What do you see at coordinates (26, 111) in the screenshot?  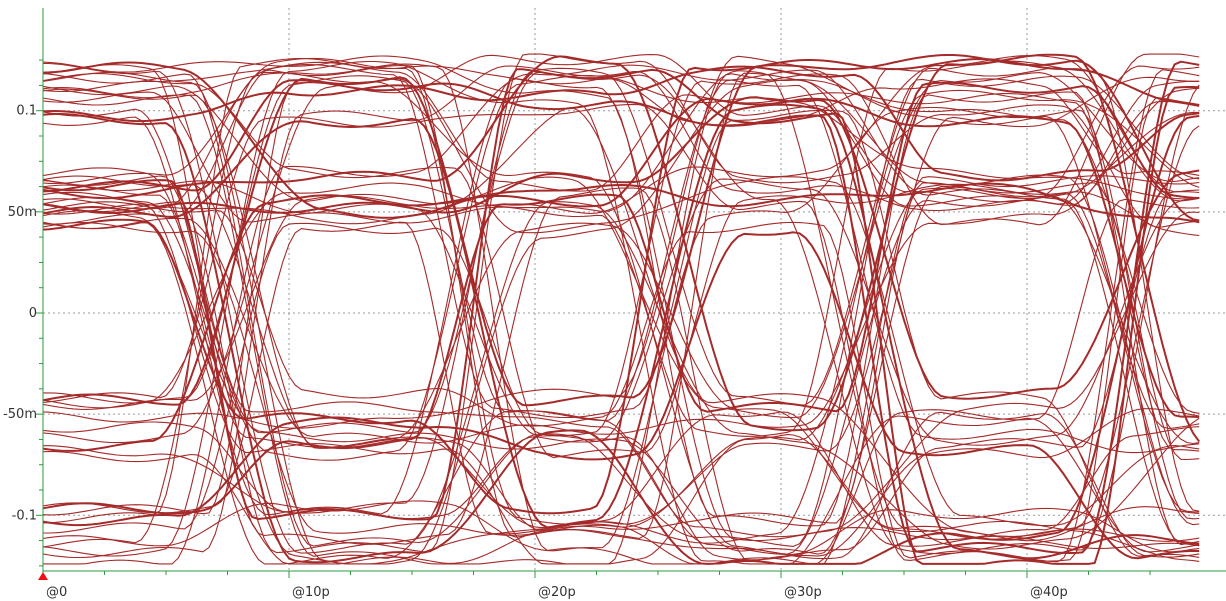 I see `y-tick-label: 0.1` at bounding box center [26, 111].